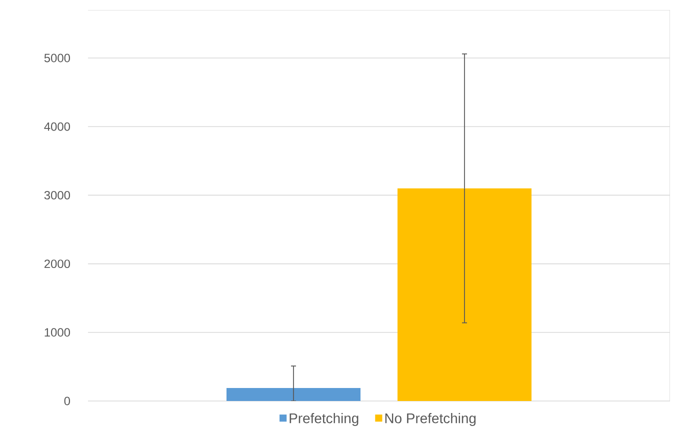 Image resolution: width=675 pixels, height=443 pixels. I want to click on legend-label: No Prefetching, so click(430, 419).